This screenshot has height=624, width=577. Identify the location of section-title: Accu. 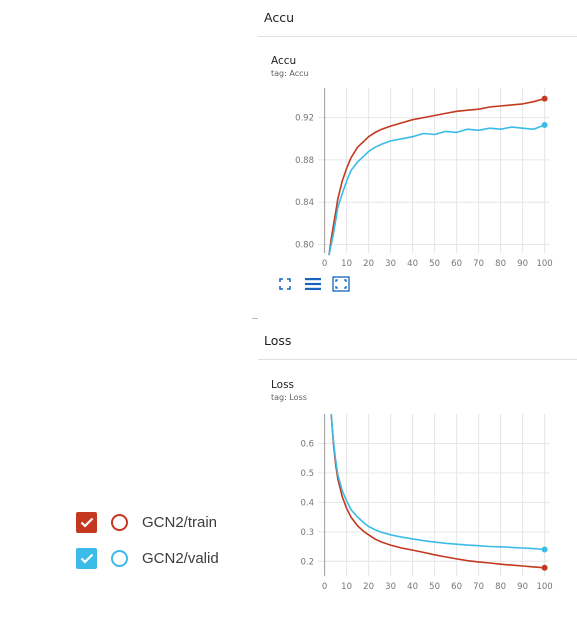
(279, 17).